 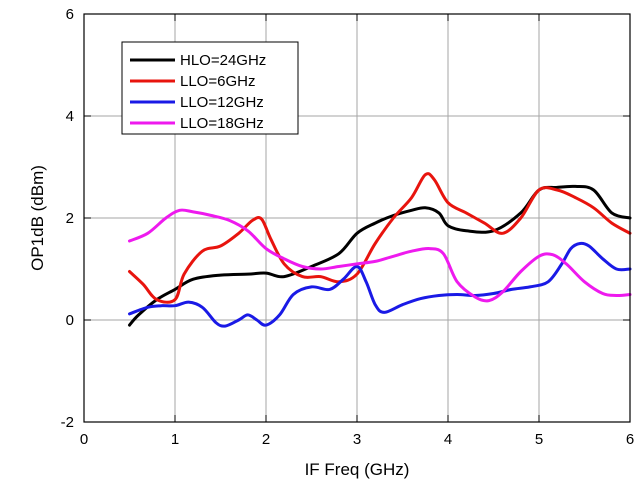 What do you see at coordinates (357, 439) in the screenshot?
I see `x-tick-label: 3` at bounding box center [357, 439].